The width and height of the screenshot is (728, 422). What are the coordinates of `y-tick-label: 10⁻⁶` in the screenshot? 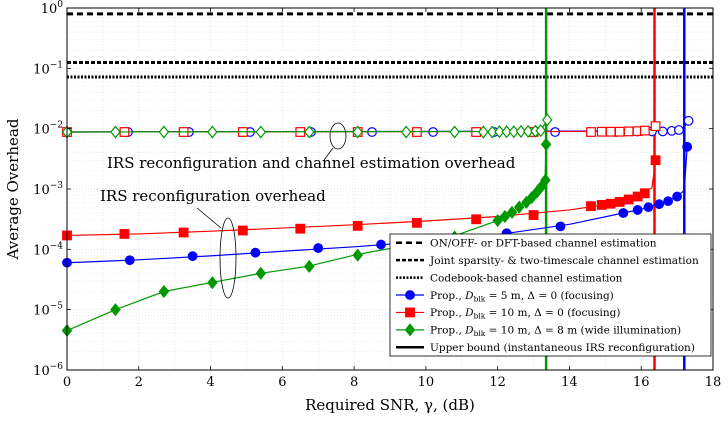 It's located at (48, 370).